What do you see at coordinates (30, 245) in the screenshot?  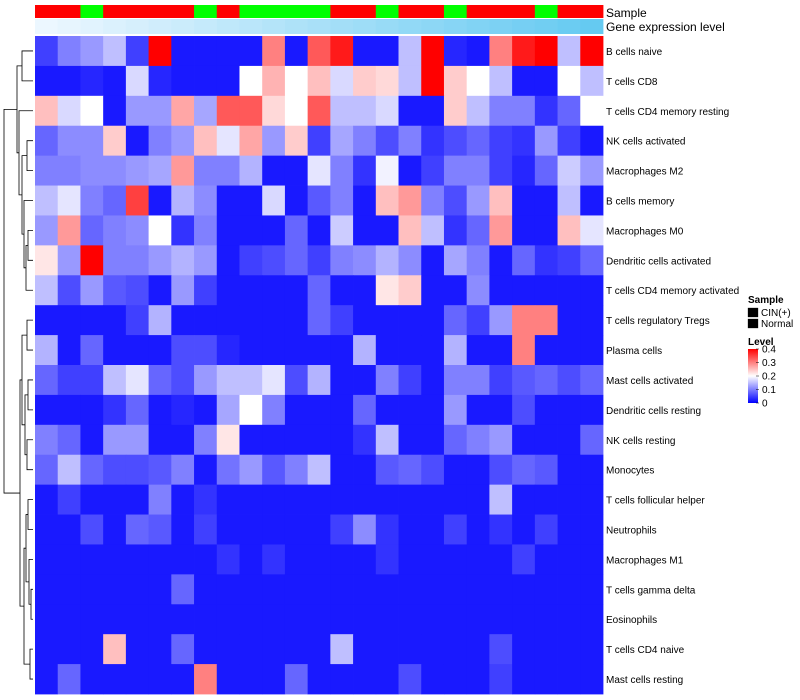 I see `dendrogram-branch` at bounding box center [30, 245].